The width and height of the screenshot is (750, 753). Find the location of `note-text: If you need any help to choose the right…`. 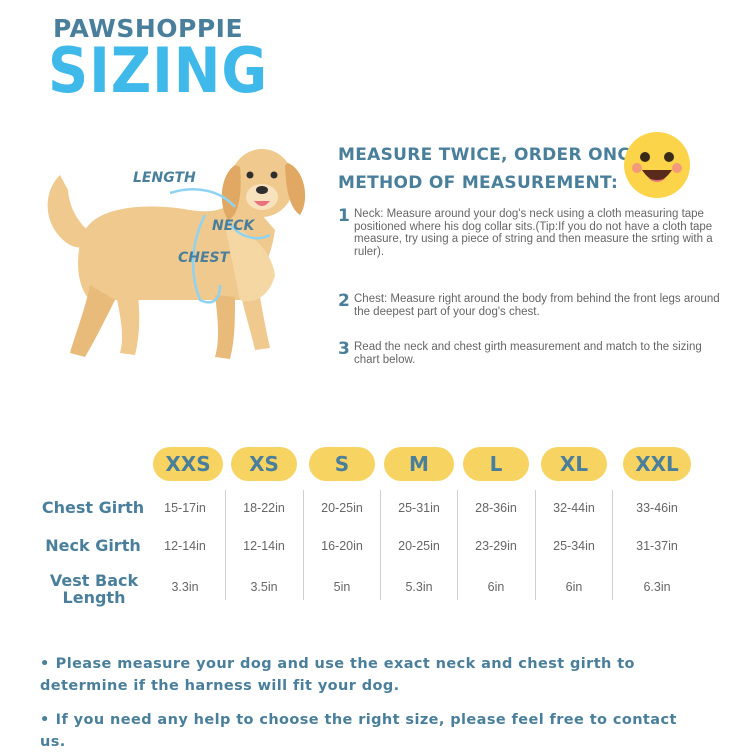

note-text: If you need any help to choose the right… is located at coordinates (358, 731).